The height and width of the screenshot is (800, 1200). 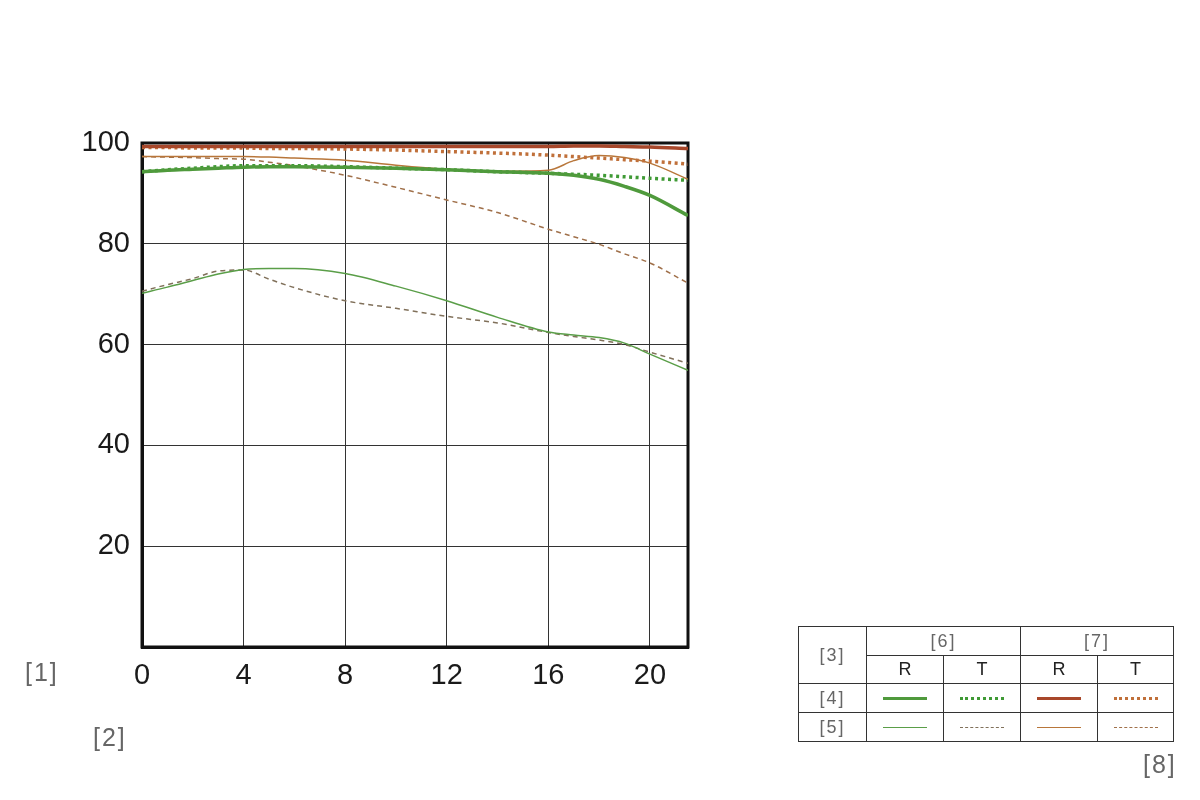 What do you see at coordinates (243, 674) in the screenshot?
I see `x-tick-label: 4` at bounding box center [243, 674].